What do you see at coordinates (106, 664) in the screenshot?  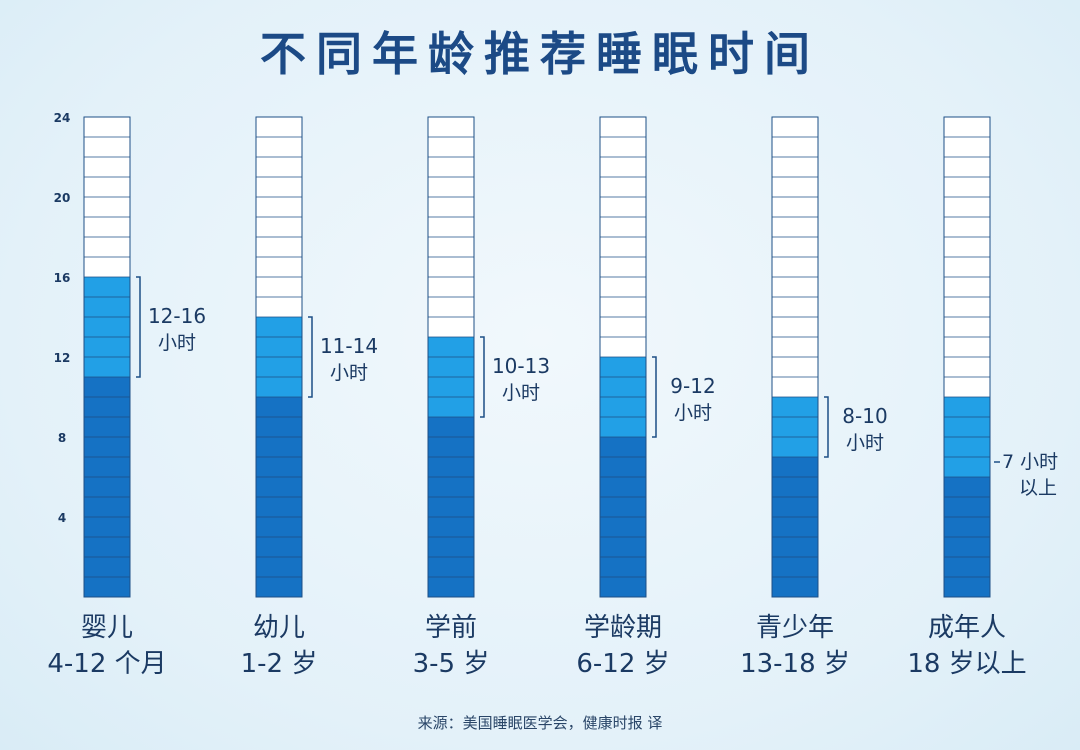 I see `category-age: 4-12 个月` at bounding box center [106, 664].